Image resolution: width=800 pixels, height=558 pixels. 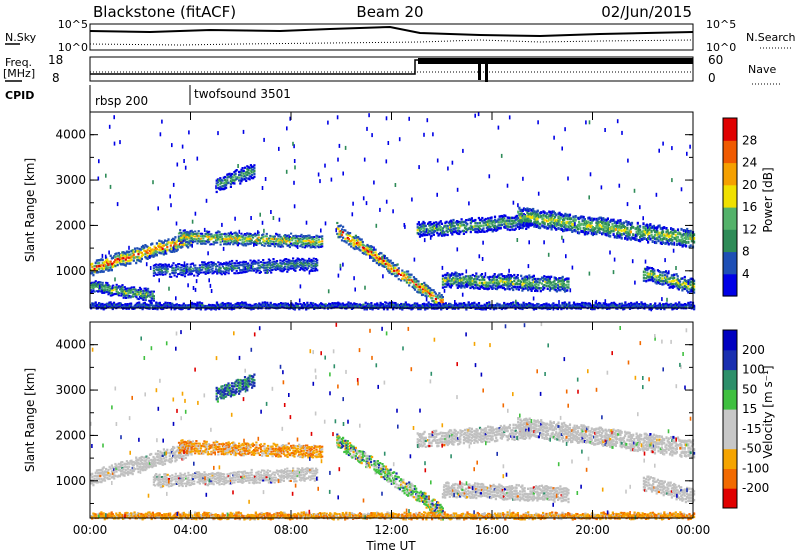 I want to click on nave-label: Nave, so click(x=762, y=69).